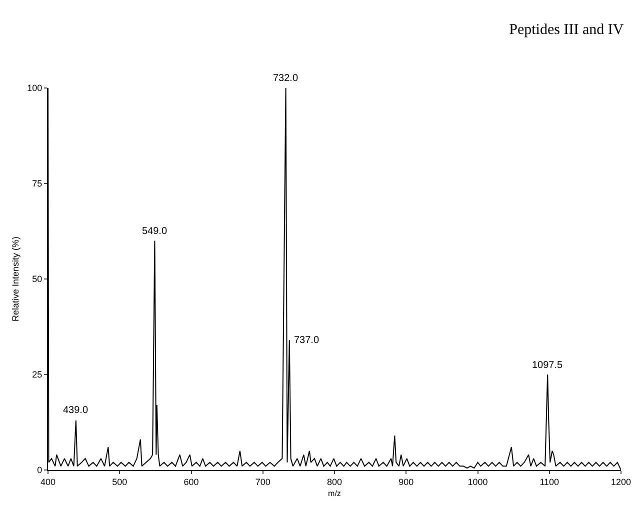 The image size is (643, 522). Describe the element at coordinates (37, 375) in the screenshot. I see `y-tick-label: 25` at that location.